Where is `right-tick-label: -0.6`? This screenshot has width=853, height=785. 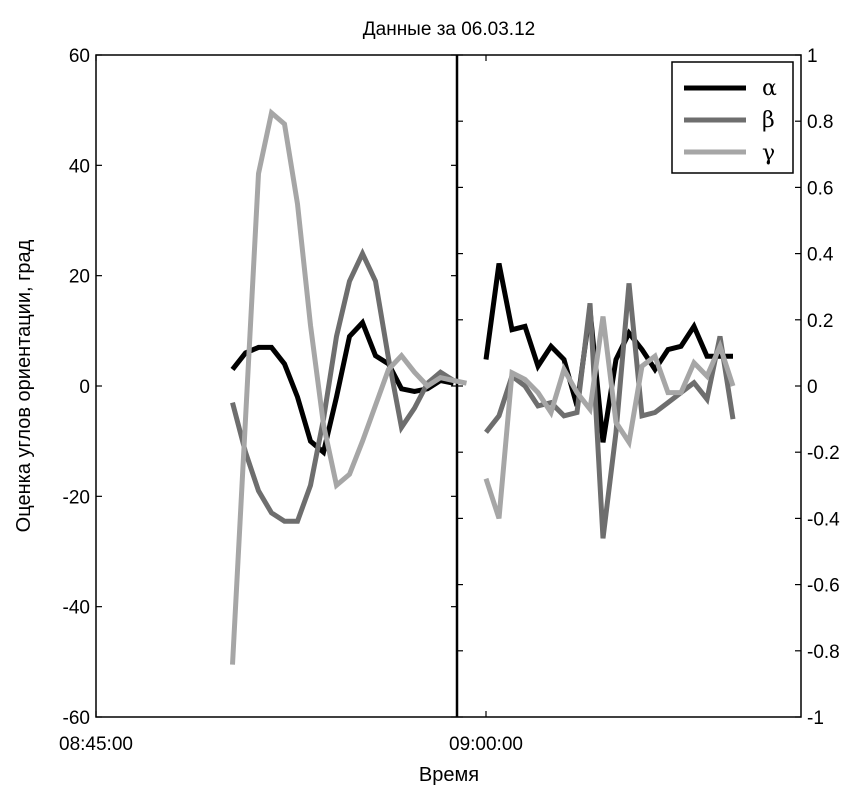
right-tick-label: -0.6 is located at coordinates (823, 586).